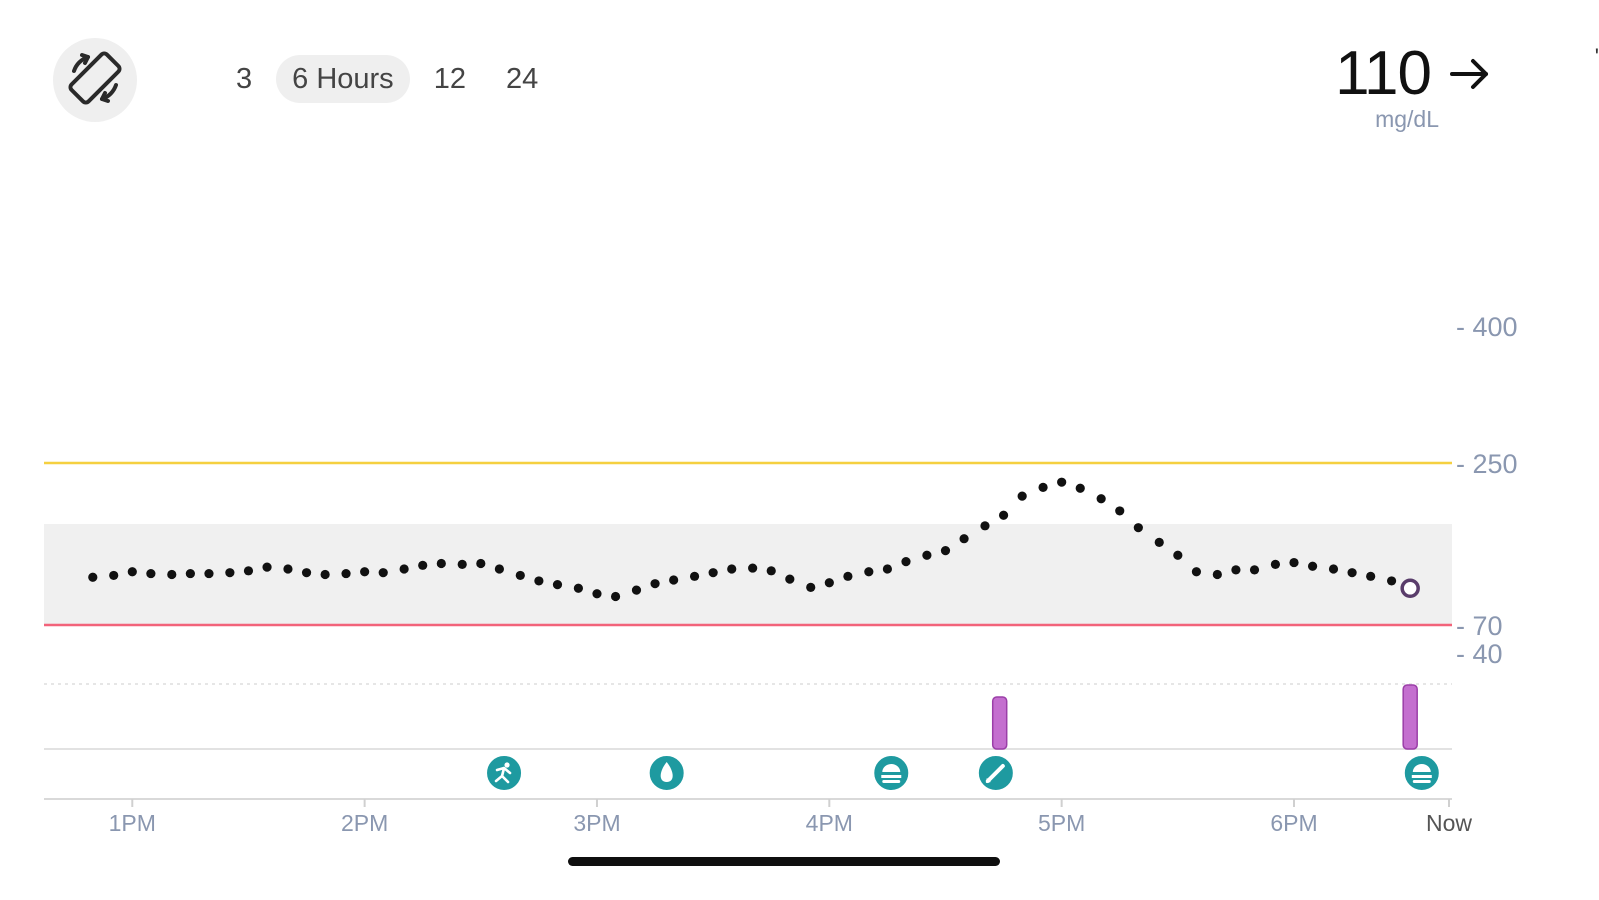  I want to click on glucose-unit: mg/dL, so click(1407, 119).